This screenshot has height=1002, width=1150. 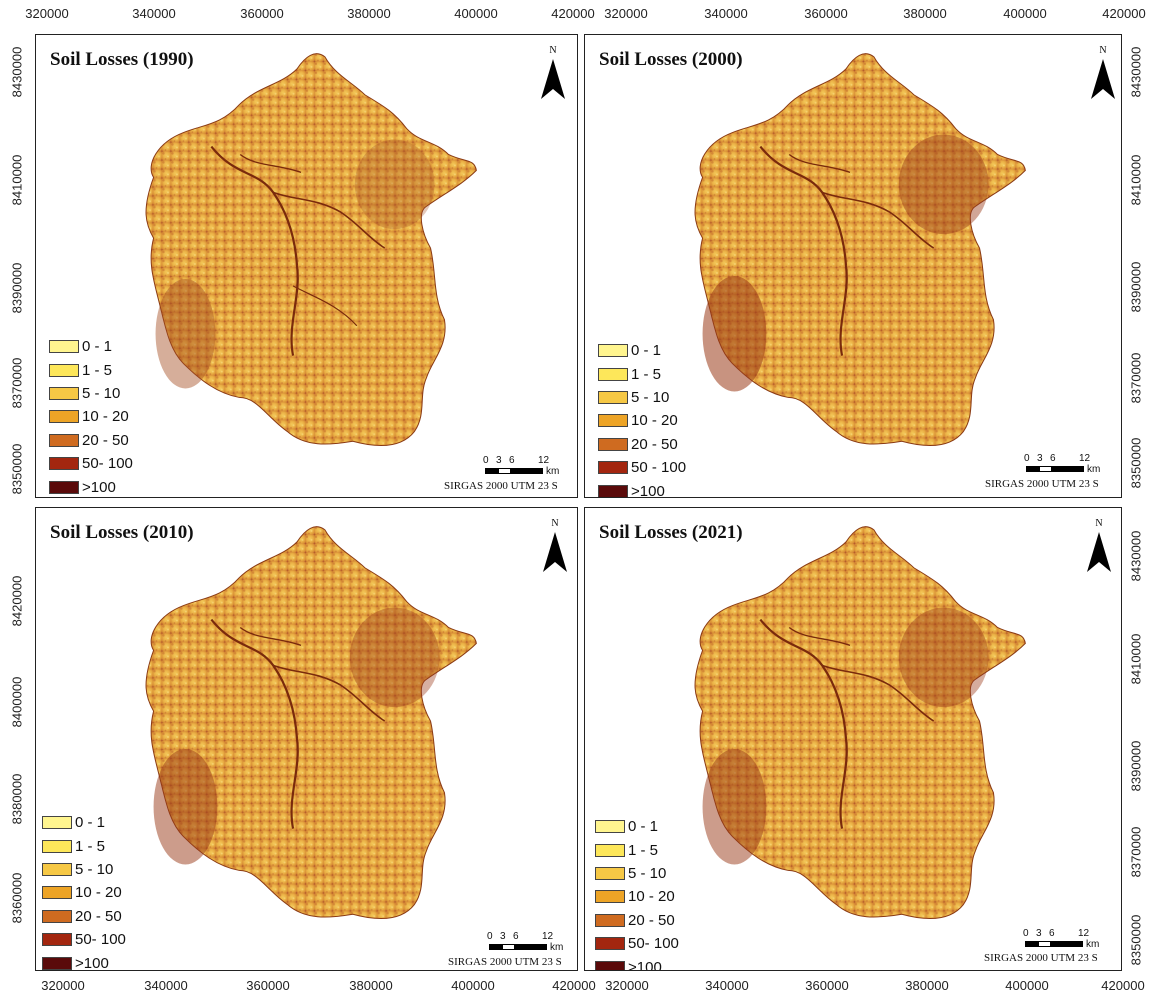 What do you see at coordinates (925, 13) in the screenshot?
I see `top-axis-tick-380000-right: 380000` at bounding box center [925, 13].